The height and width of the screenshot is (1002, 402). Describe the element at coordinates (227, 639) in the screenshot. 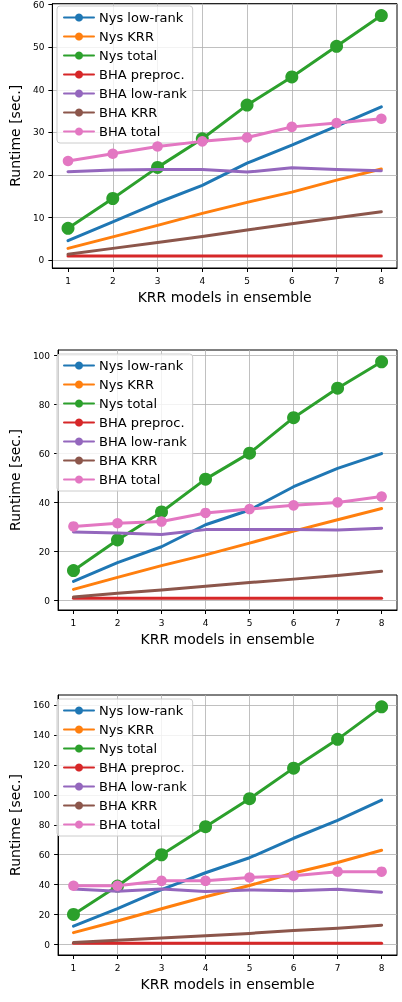

I see `x-axis-title: KRR models in ensemble` at that location.